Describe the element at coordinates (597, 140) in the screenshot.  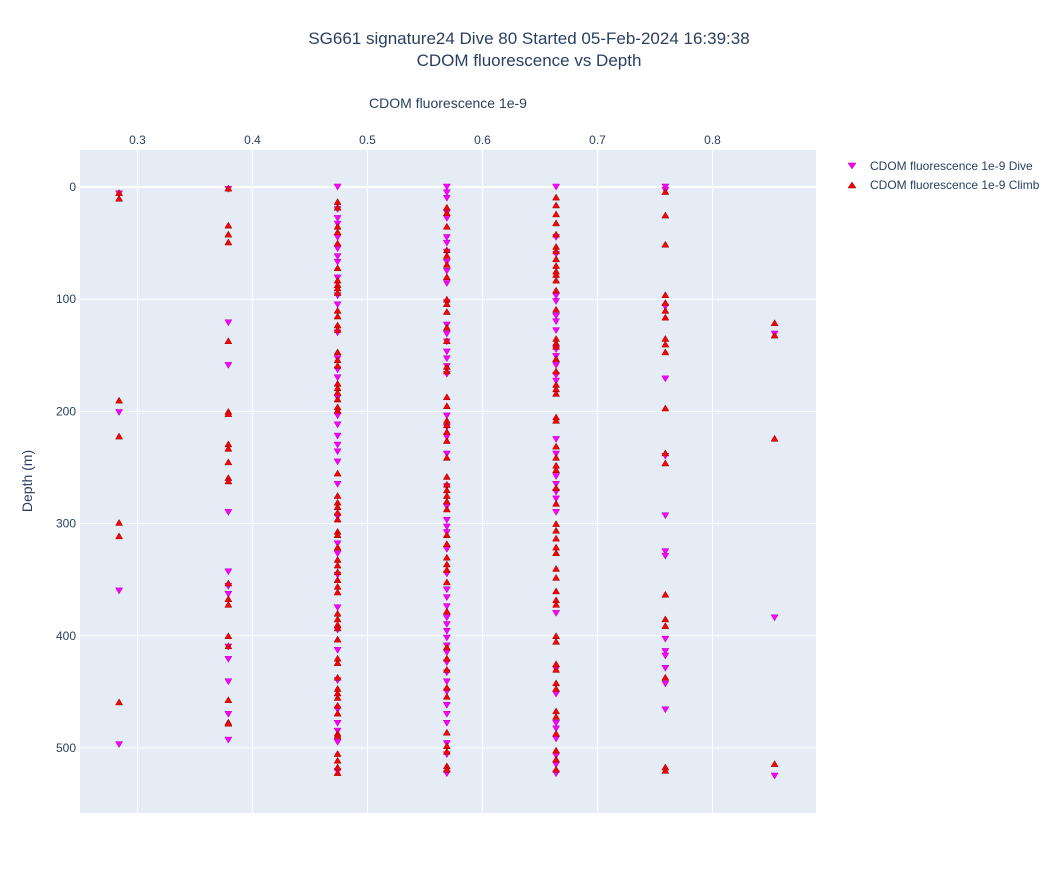
I see `x-tick-label: 0.7` at that location.